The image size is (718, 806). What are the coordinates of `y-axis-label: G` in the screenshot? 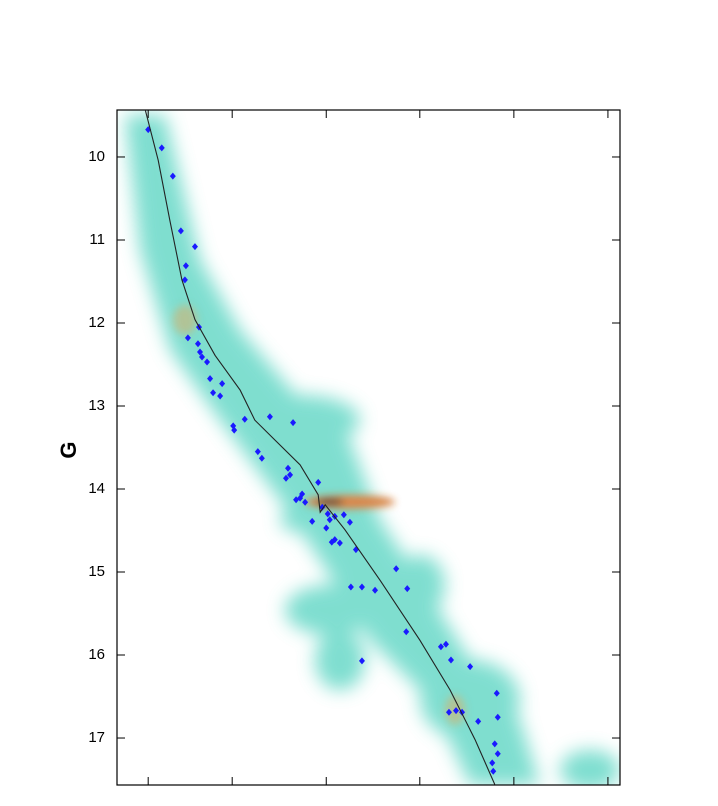 It's located at (68, 449).